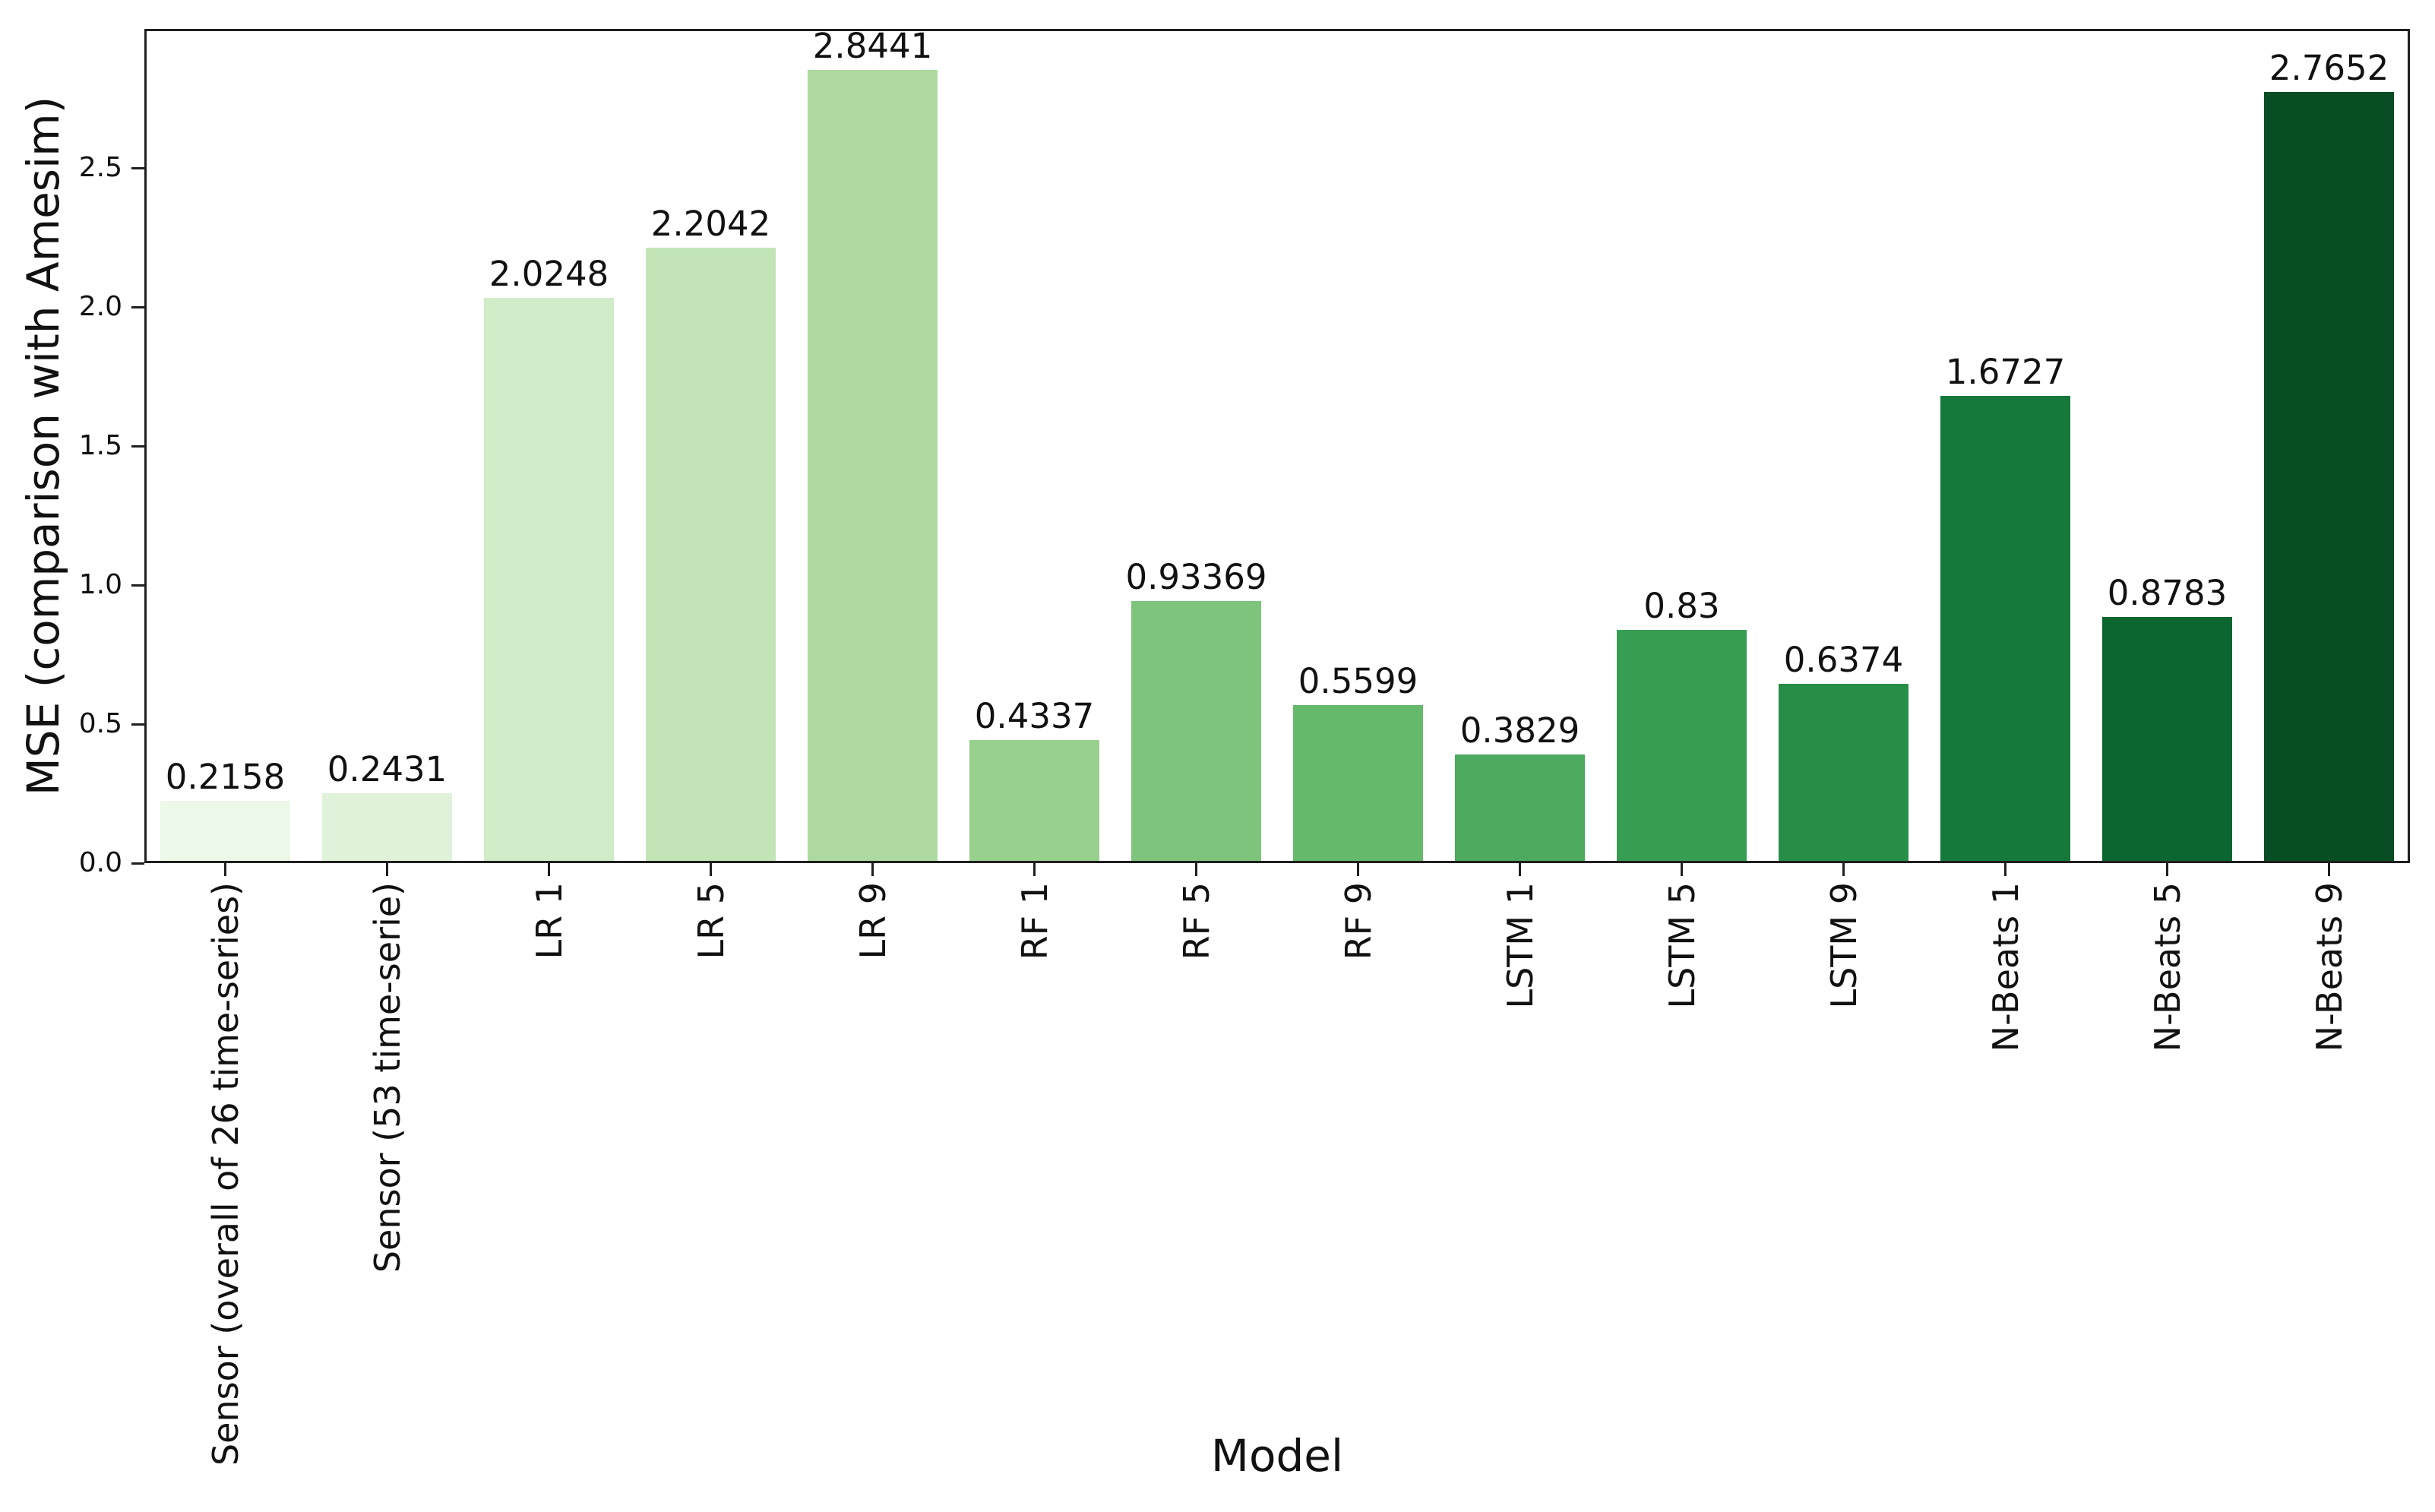 The width and height of the screenshot is (2435, 1512). I want to click on bar-value-label: 0.8783, so click(2167, 592).